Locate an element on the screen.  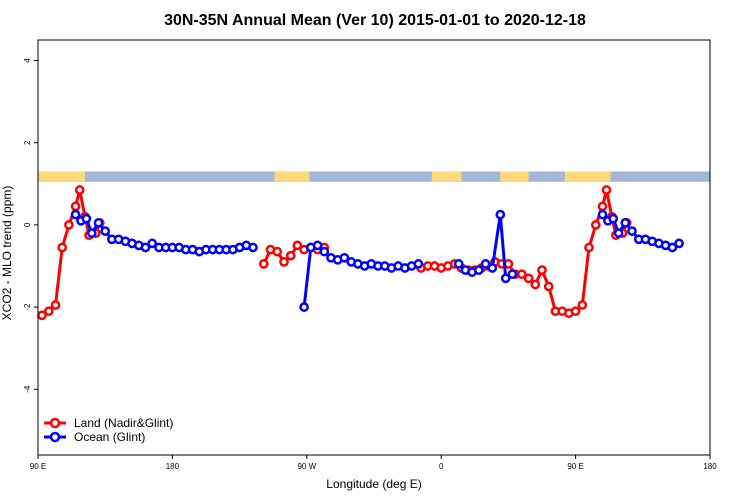
land-ocean-mask is located at coordinates (374, 176).